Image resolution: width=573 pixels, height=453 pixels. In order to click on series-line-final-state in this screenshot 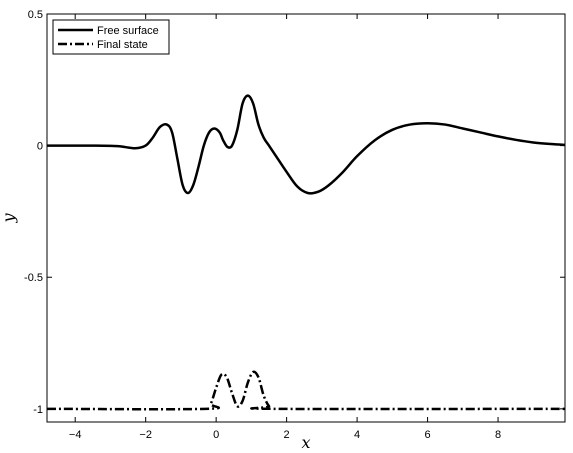, I will do `click(306, 390)`.